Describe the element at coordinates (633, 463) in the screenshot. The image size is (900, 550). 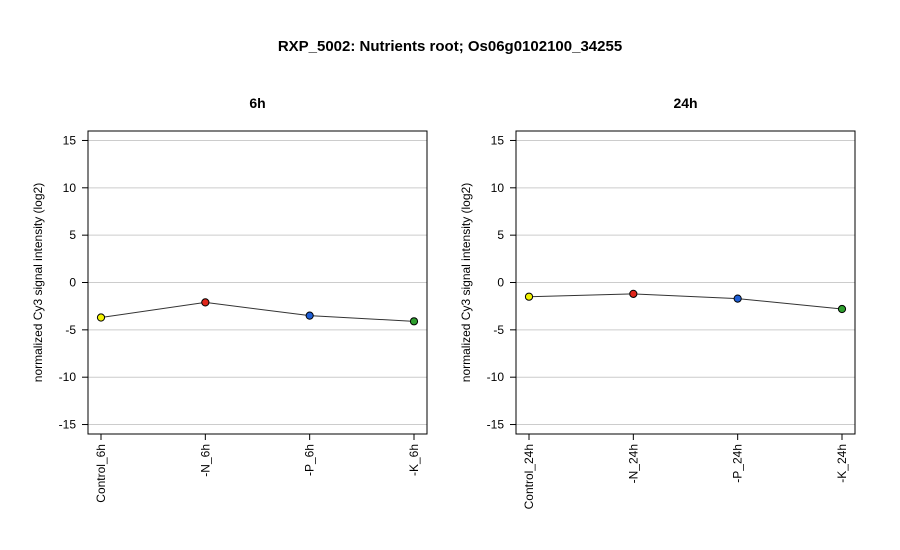
I see `x-tick-label: -N_24h` at that location.